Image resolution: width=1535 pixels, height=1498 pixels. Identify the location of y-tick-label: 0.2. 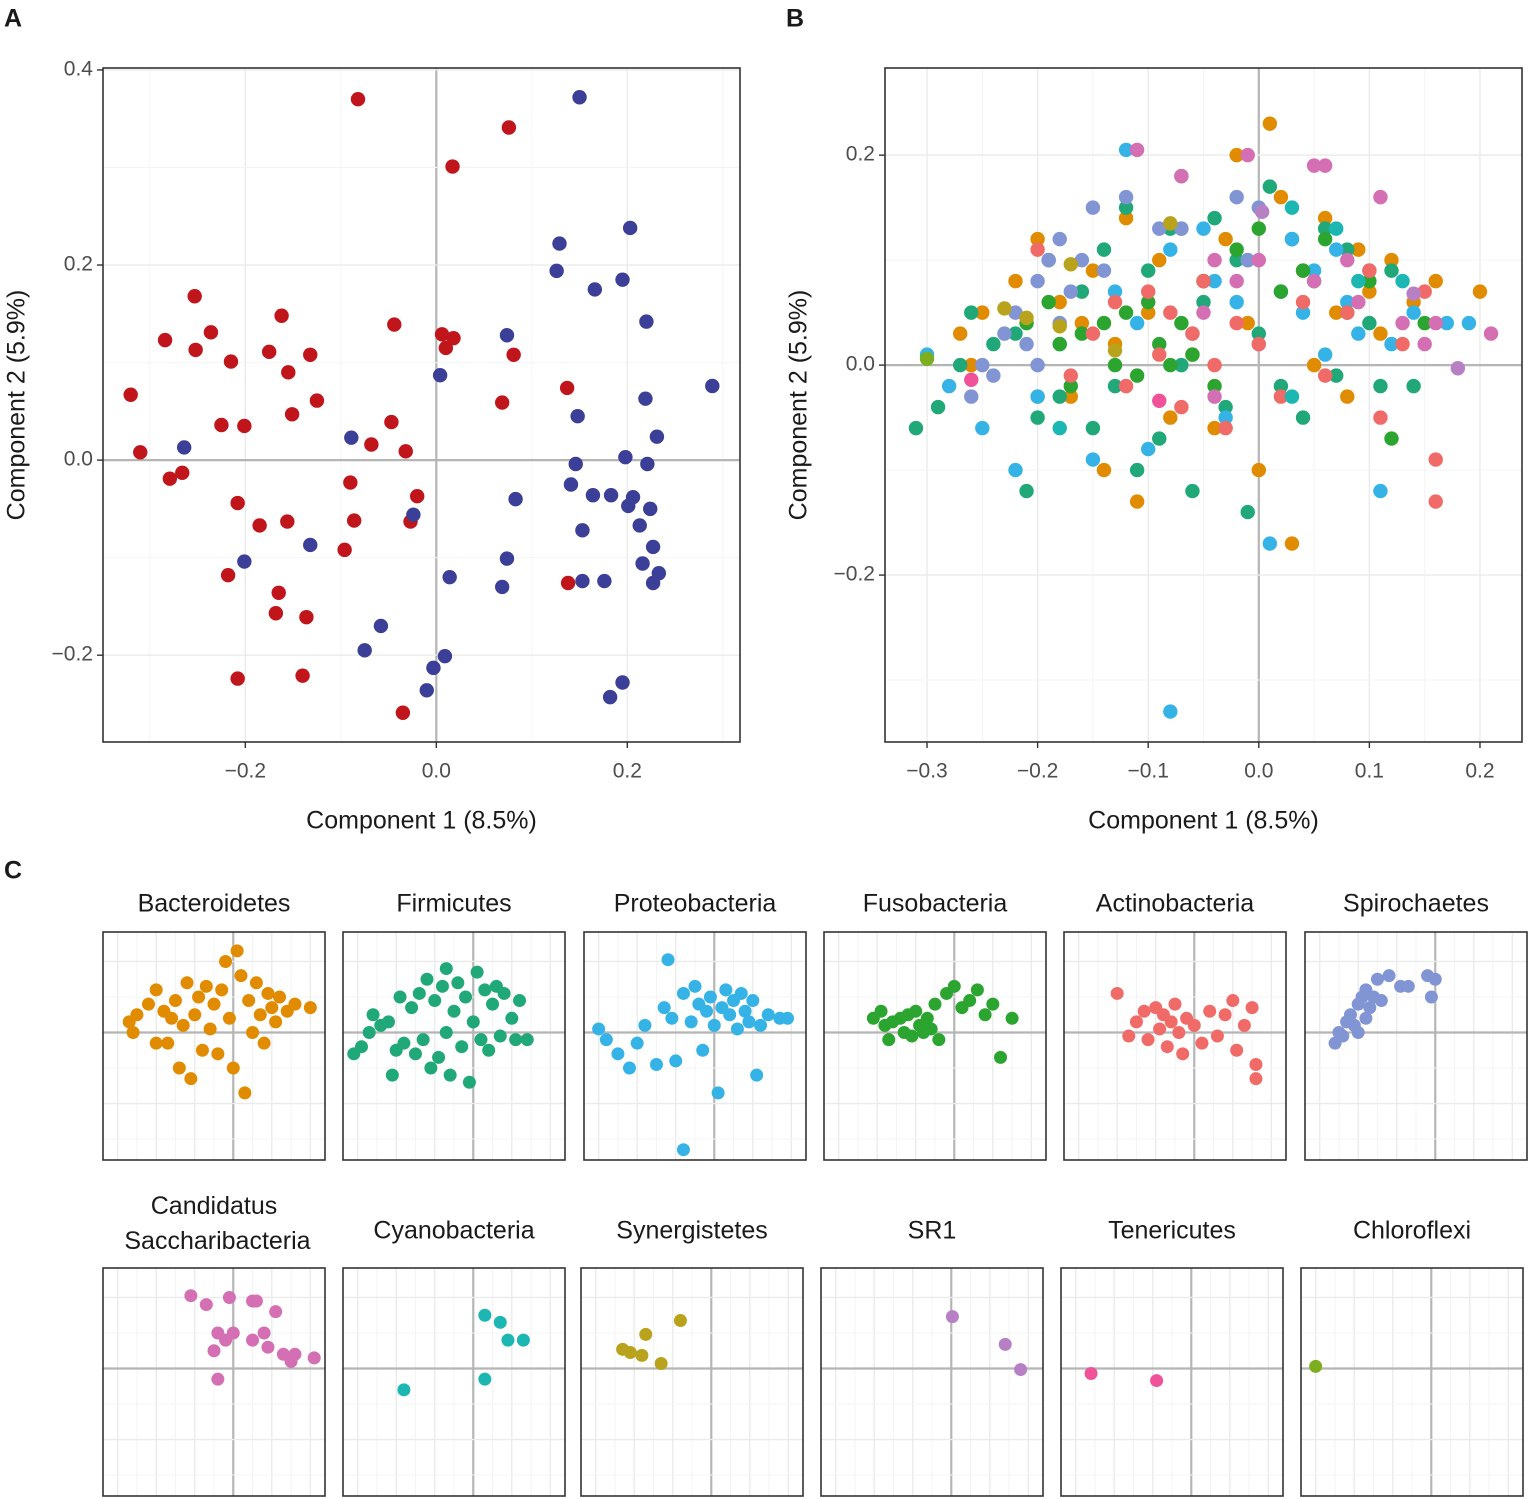
(860, 154).